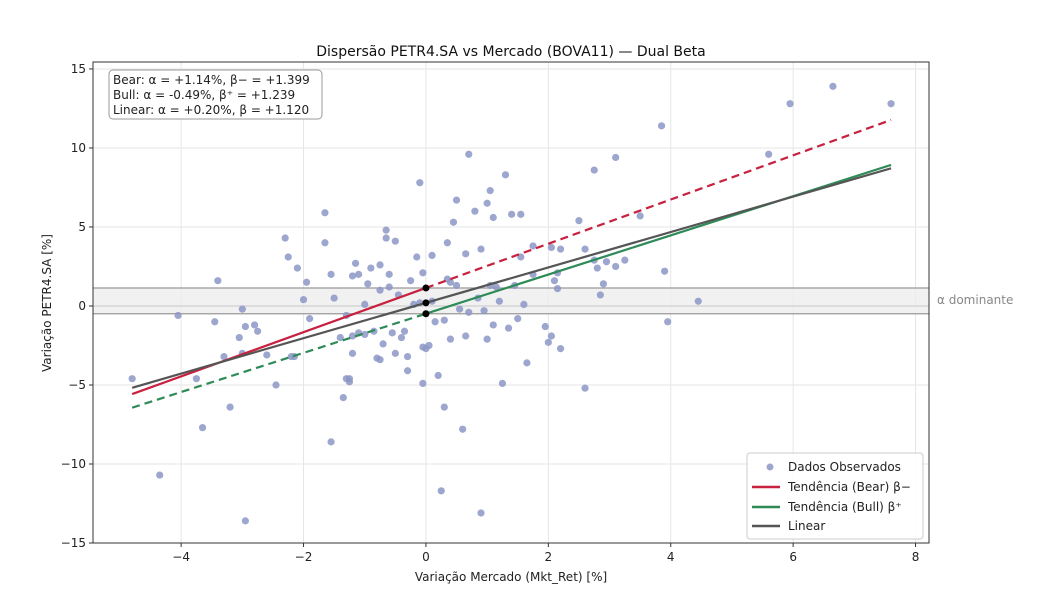 The width and height of the screenshot is (1048, 595). Describe the element at coordinates (835, 496) in the screenshot. I see `legend-frame` at that location.